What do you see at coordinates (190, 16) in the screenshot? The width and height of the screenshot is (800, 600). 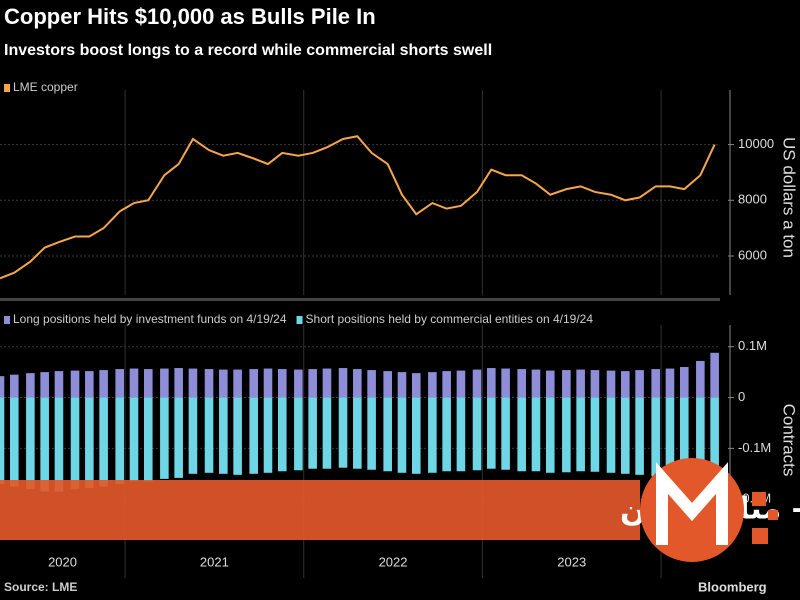 I see `chart-title: Copper Hits $10,000 as Bulls Pile In` at bounding box center [190, 16].